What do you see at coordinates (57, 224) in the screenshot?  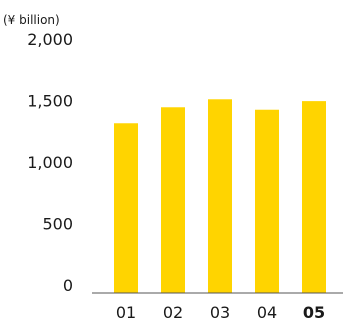 I see `y-tick-label: 500` at bounding box center [57, 224].